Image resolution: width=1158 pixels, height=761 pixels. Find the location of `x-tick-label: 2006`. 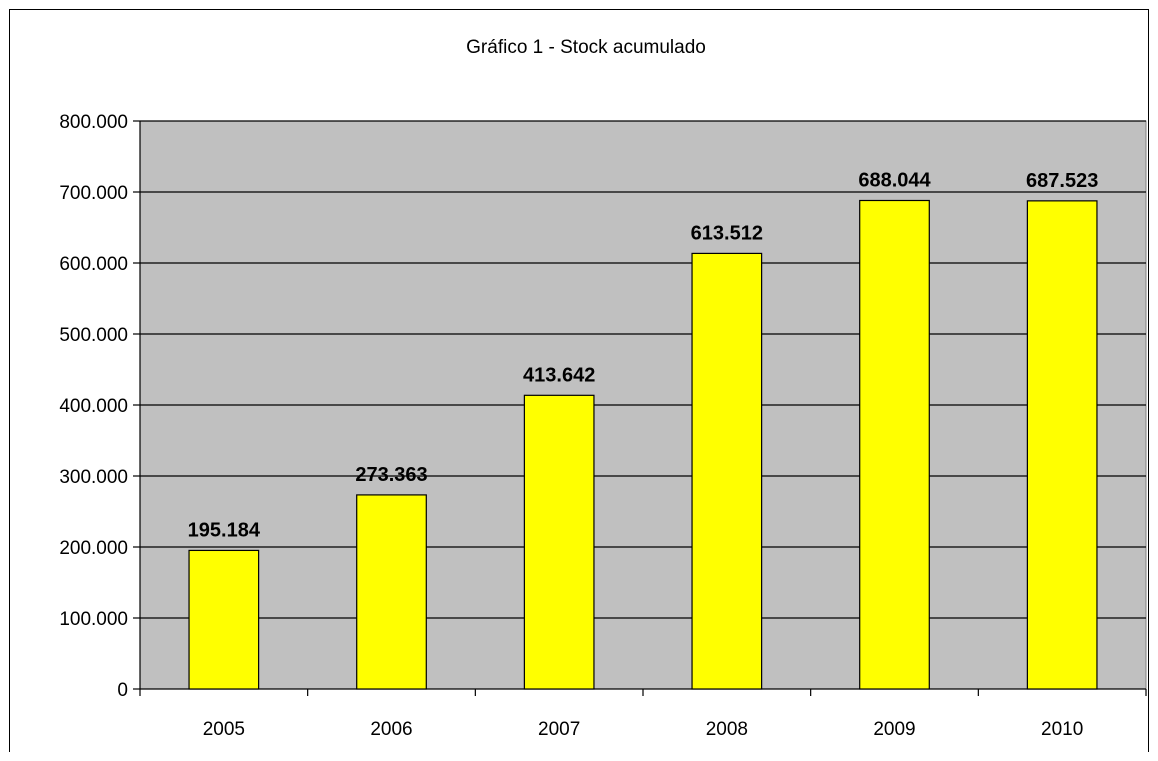

x-tick-label: 2006 is located at coordinates (391, 729).